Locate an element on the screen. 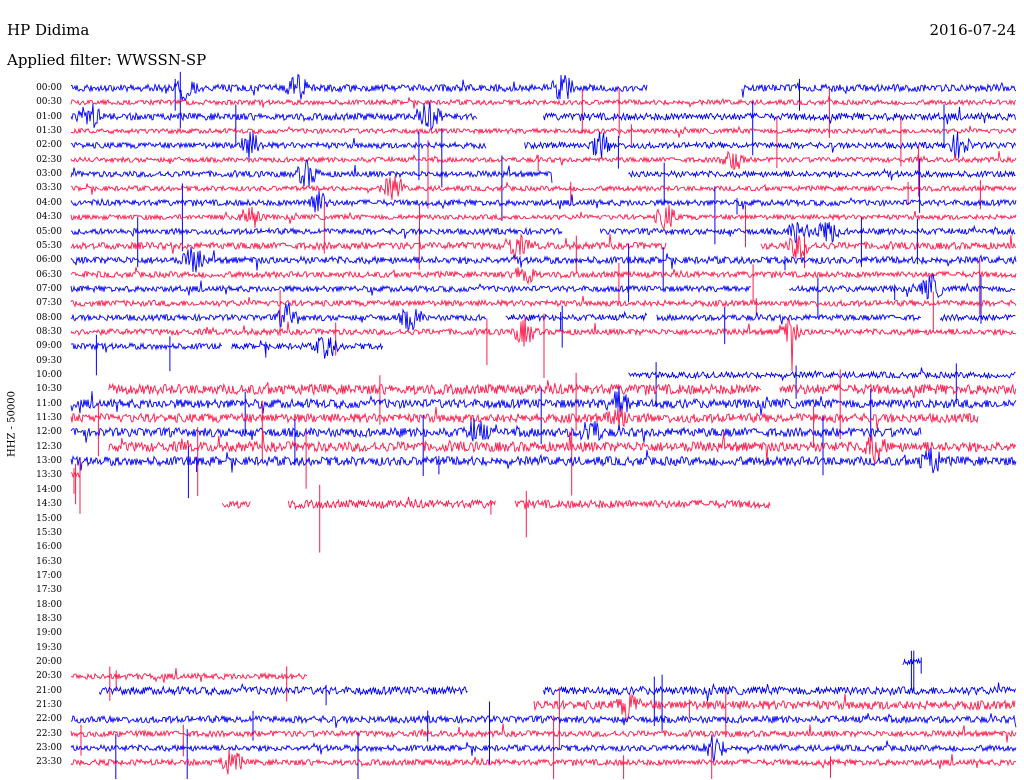 Image resolution: width=1024 pixels, height=780 pixels. hour-label: 05:30 is located at coordinates (49, 245).